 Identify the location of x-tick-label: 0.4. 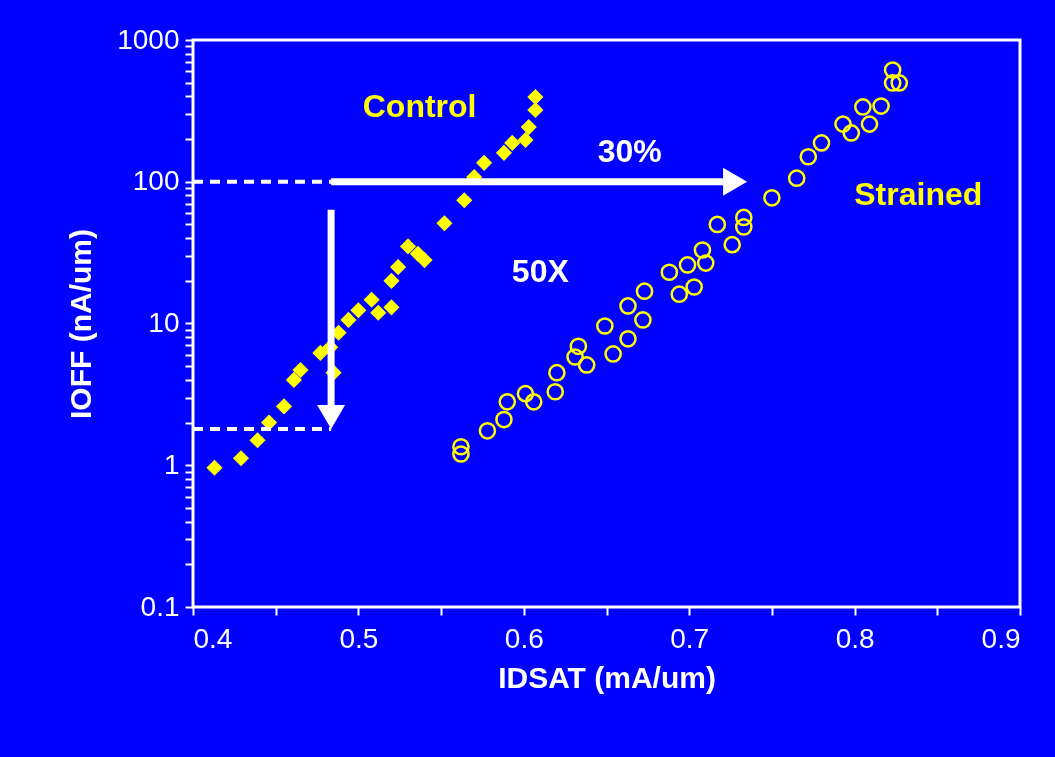
(213, 638).